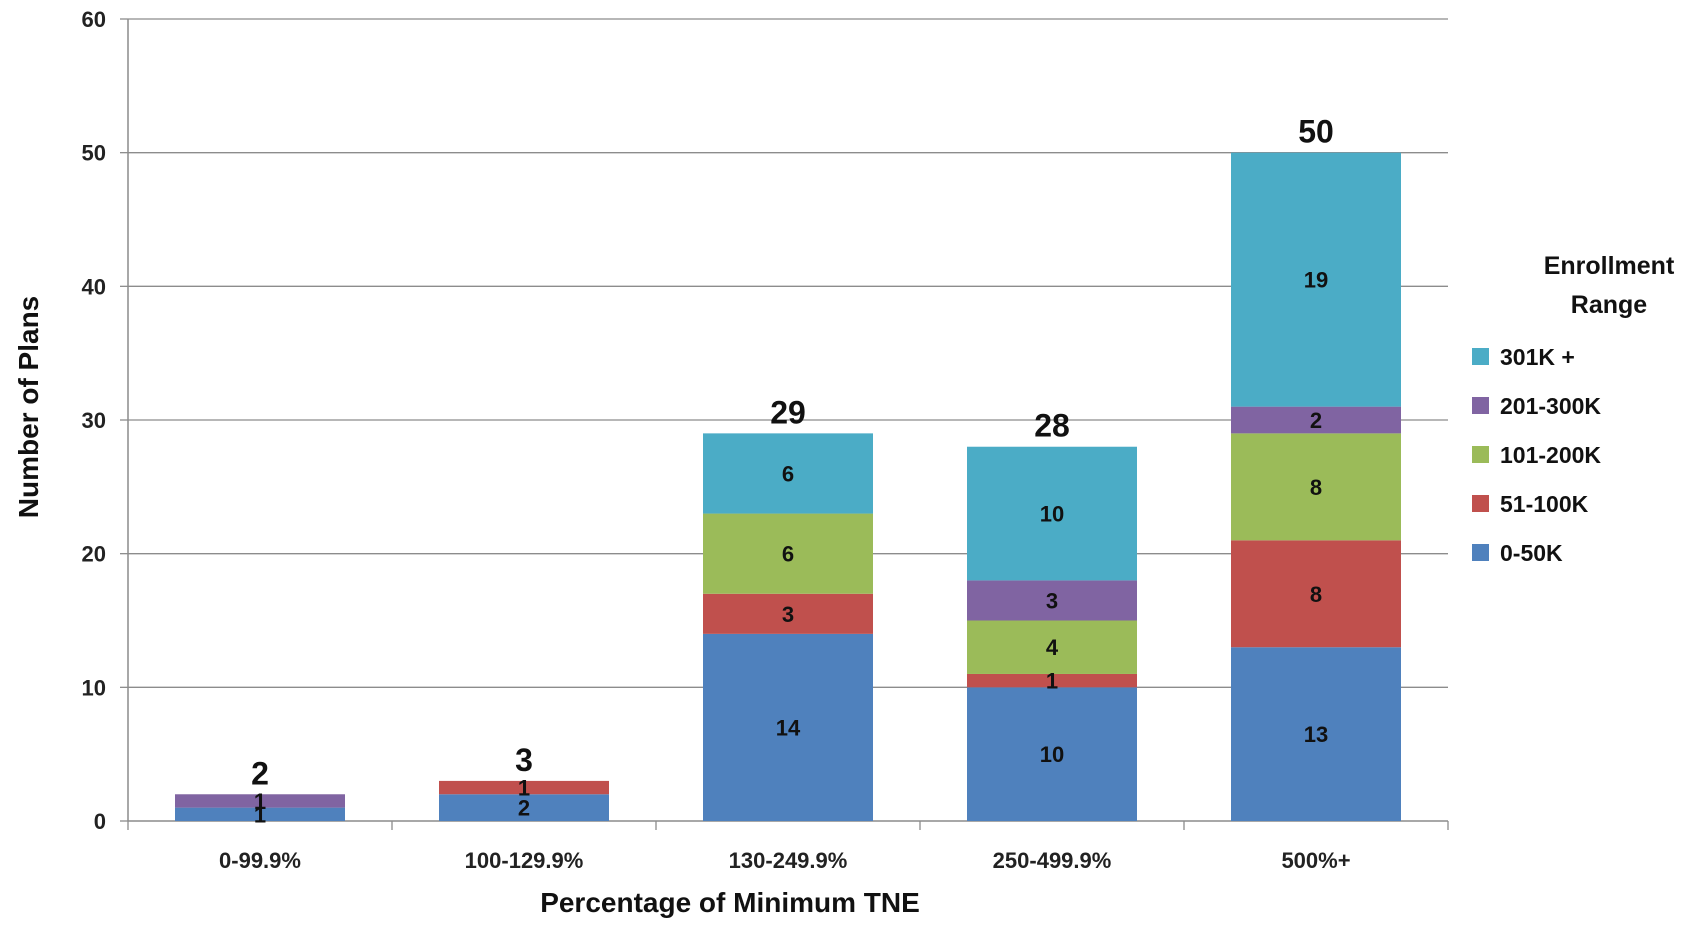  I want to click on y-tick-label: 40, so click(94, 286).